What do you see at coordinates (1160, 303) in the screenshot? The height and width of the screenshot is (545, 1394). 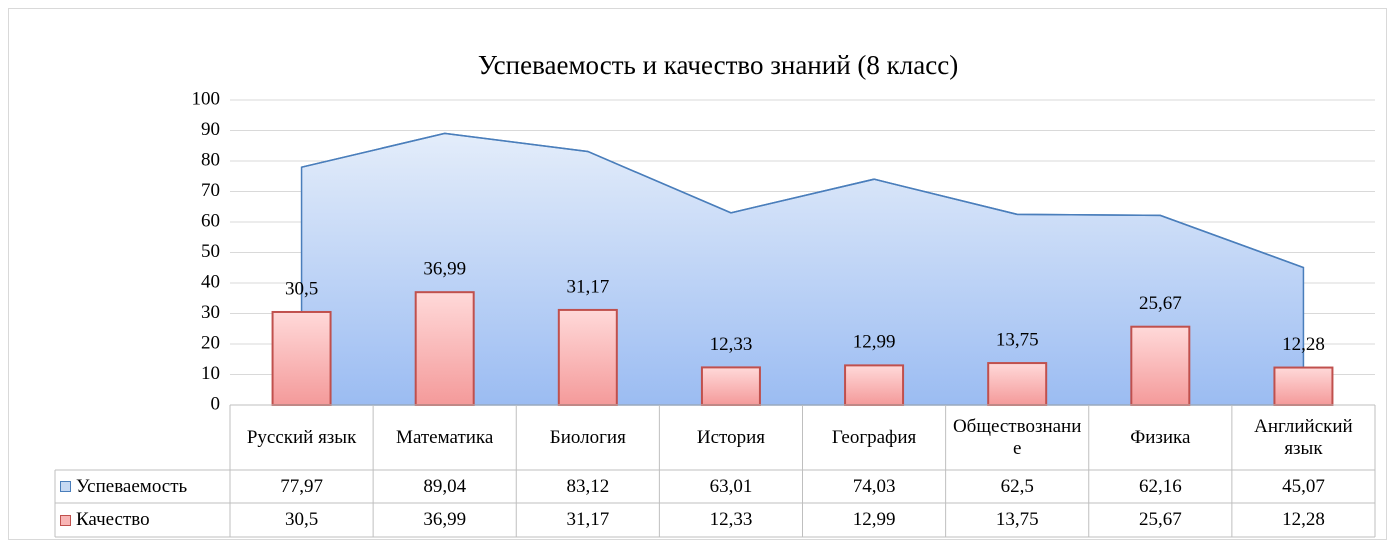 I see `data-label: 25,67` at bounding box center [1160, 303].